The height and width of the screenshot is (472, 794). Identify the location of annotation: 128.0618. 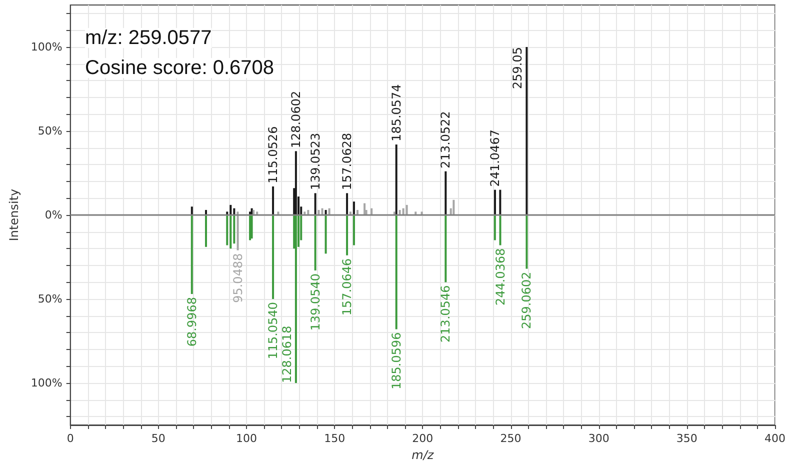
(287, 354).